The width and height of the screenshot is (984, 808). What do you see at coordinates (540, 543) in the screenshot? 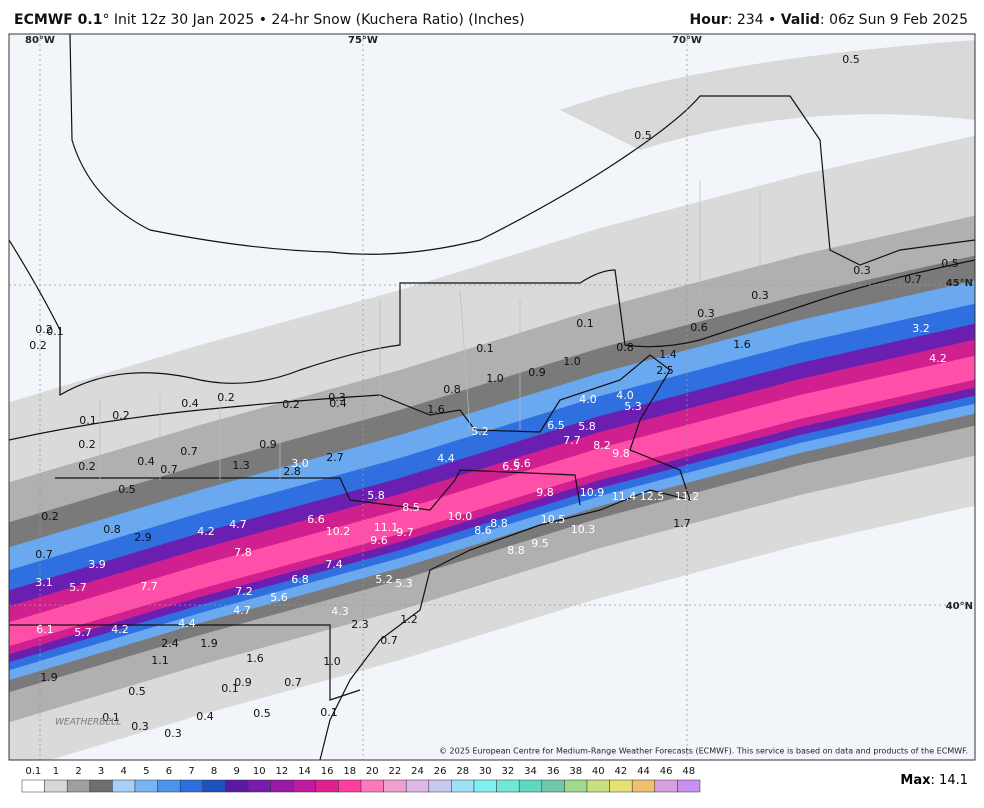
I see `snow-value: 9.5` at bounding box center [540, 543].